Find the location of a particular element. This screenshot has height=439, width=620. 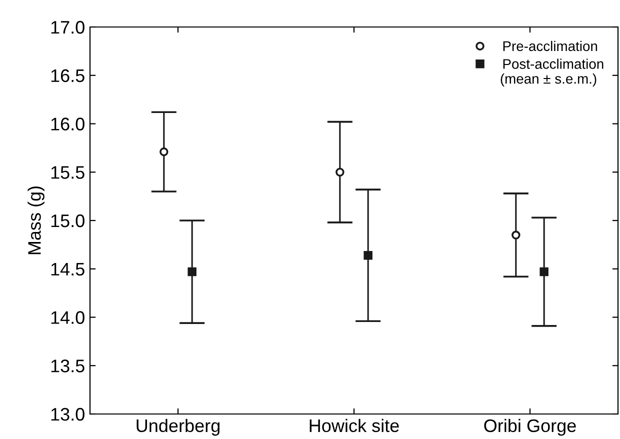

y-tick-label: 15.0 is located at coordinates (67, 221).